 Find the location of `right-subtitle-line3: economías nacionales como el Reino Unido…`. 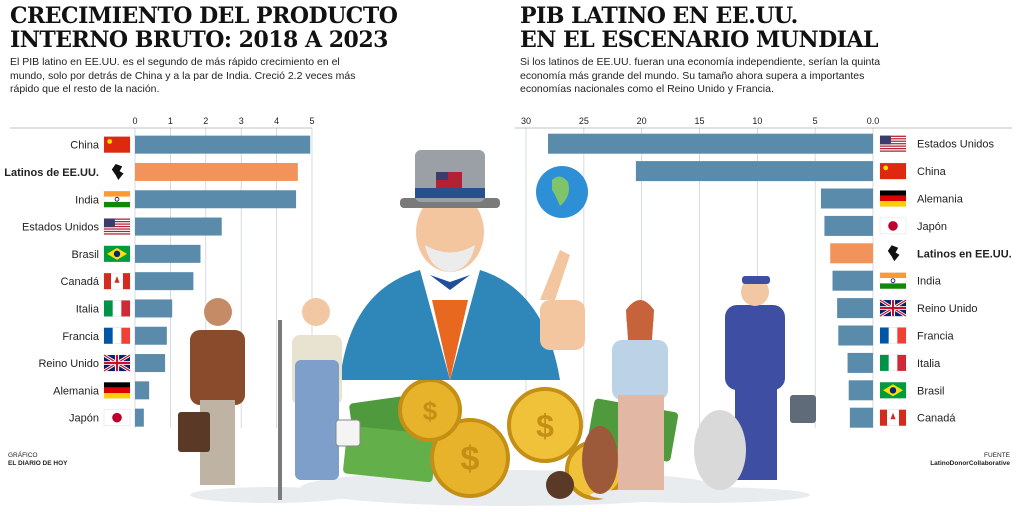

right-subtitle-line3: economías nacionales como el Reino Unido… is located at coordinates (647, 89).